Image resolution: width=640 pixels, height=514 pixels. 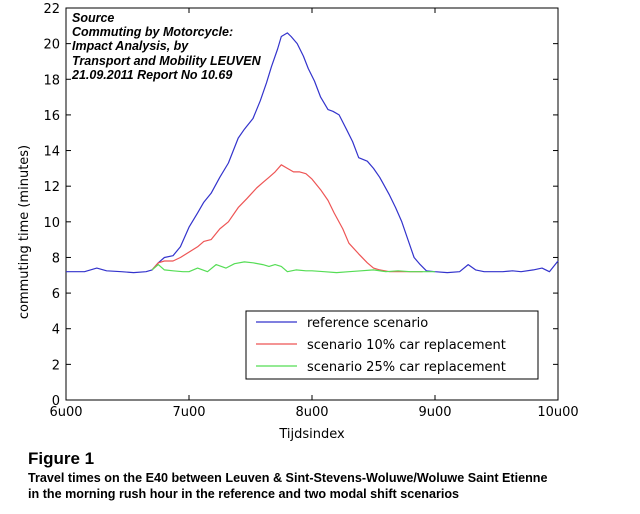 What do you see at coordinates (65, 412) in the screenshot?
I see `x-tick-label: 6u00` at bounding box center [65, 412].